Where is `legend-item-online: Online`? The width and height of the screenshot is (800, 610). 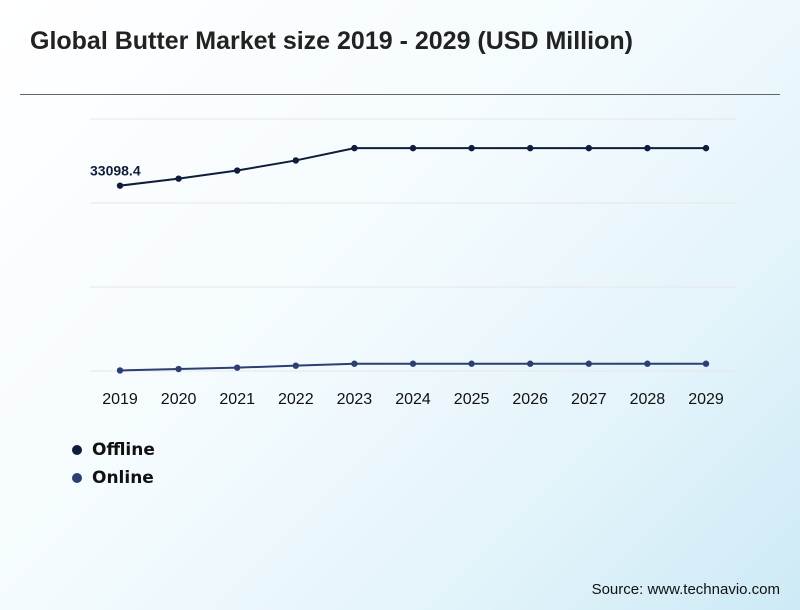 legend-item-online: Online is located at coordinates (113, 478).